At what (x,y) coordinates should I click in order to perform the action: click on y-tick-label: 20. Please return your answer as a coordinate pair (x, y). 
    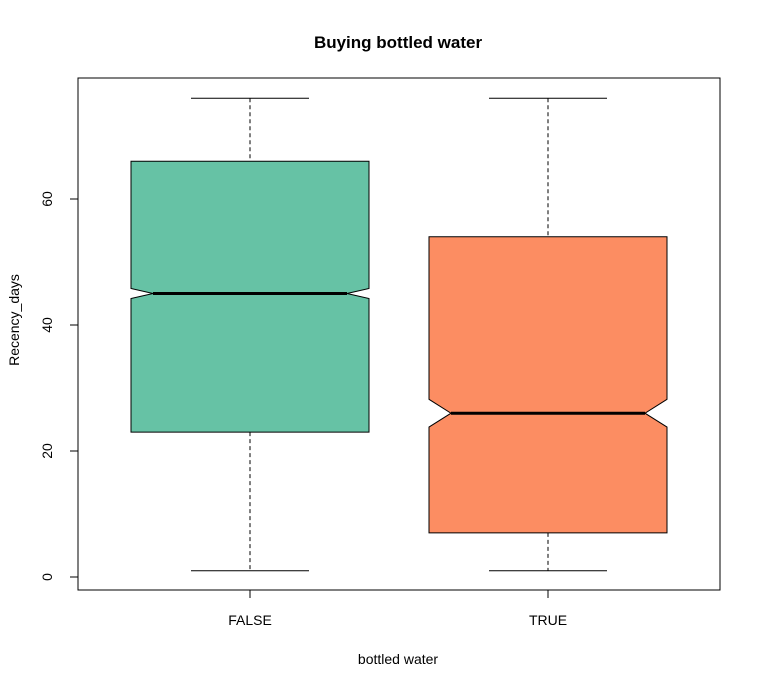
    Looking at the image, I should click on (47, 451).